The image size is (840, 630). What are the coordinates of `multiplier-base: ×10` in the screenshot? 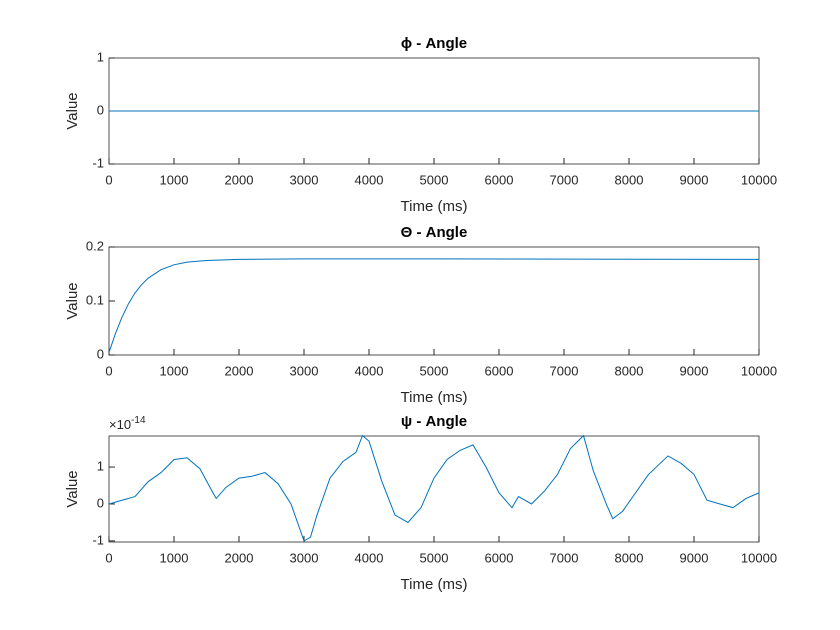 It's located at (120, 424).